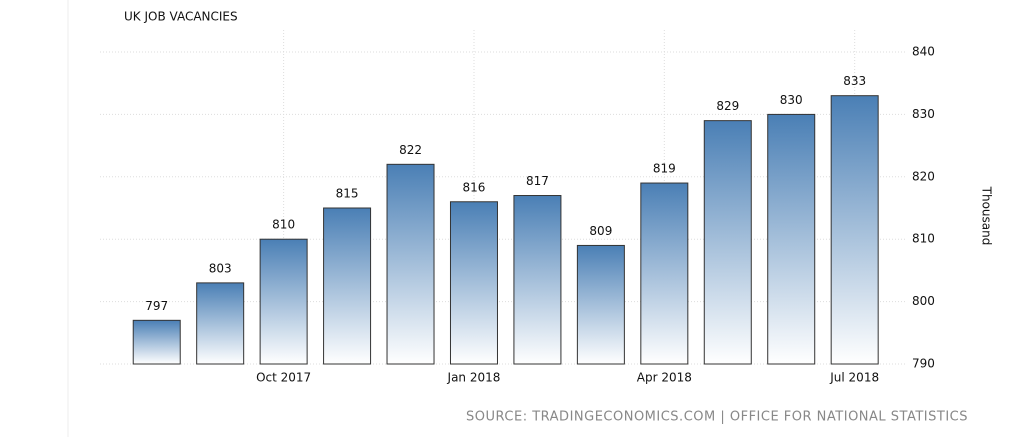  What do you see at coordinates (923, 52) in the screenshot?
I see `y-tick-label: 840` at bounding box center [923, 52].